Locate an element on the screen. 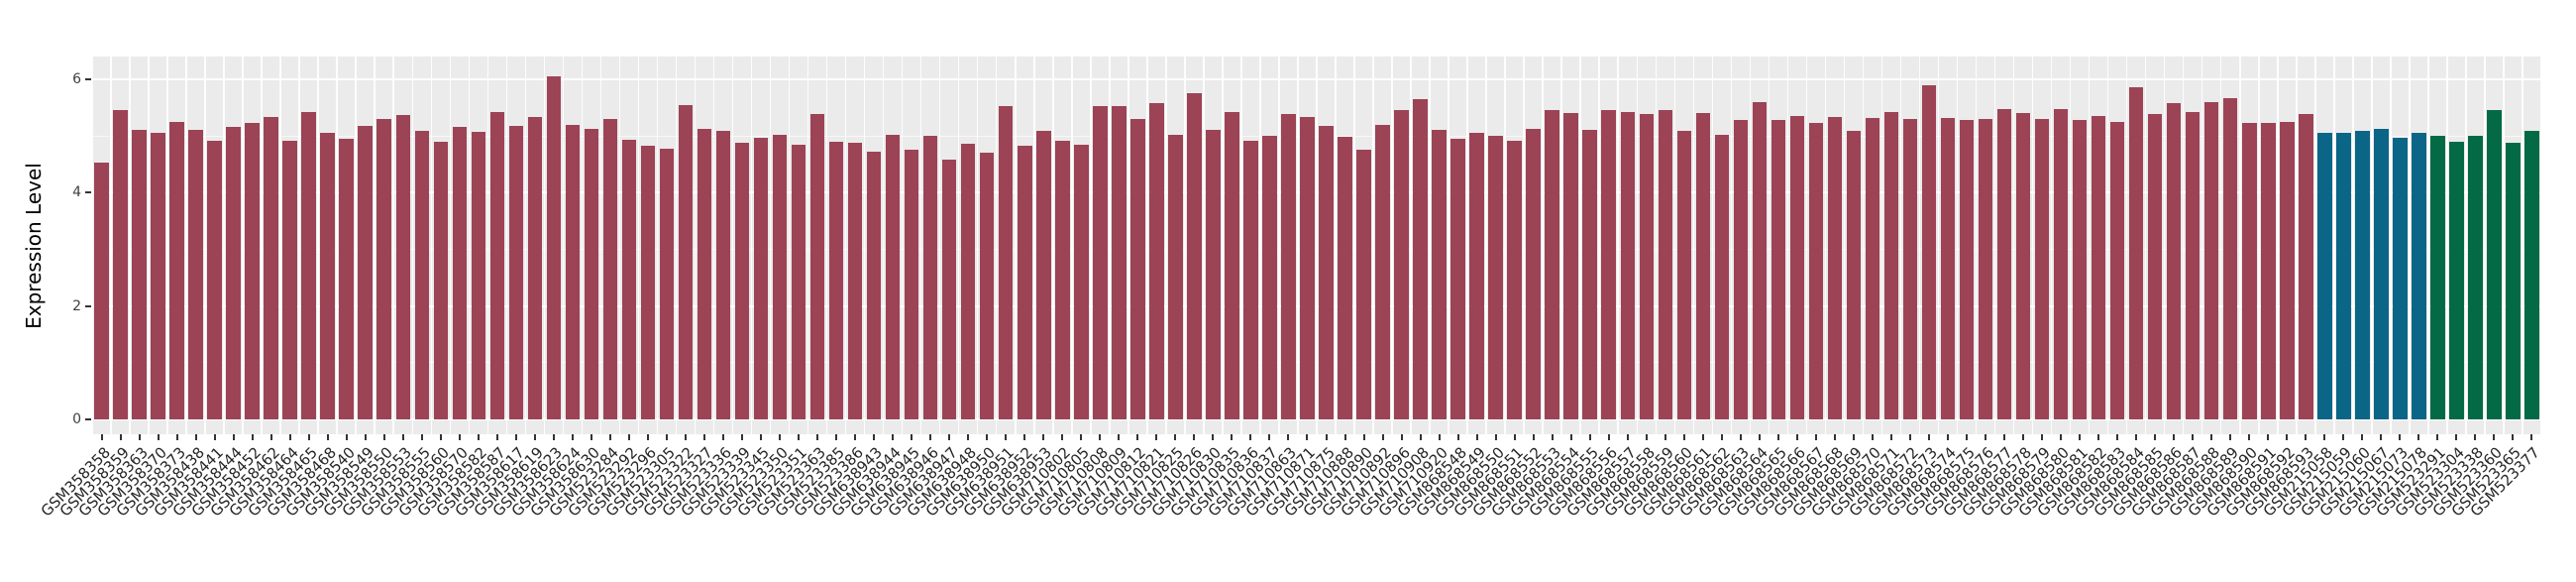 The width and height of the screenshot is (2576, 582). bar-GSM710802 is located at coordinates (1063, 279).